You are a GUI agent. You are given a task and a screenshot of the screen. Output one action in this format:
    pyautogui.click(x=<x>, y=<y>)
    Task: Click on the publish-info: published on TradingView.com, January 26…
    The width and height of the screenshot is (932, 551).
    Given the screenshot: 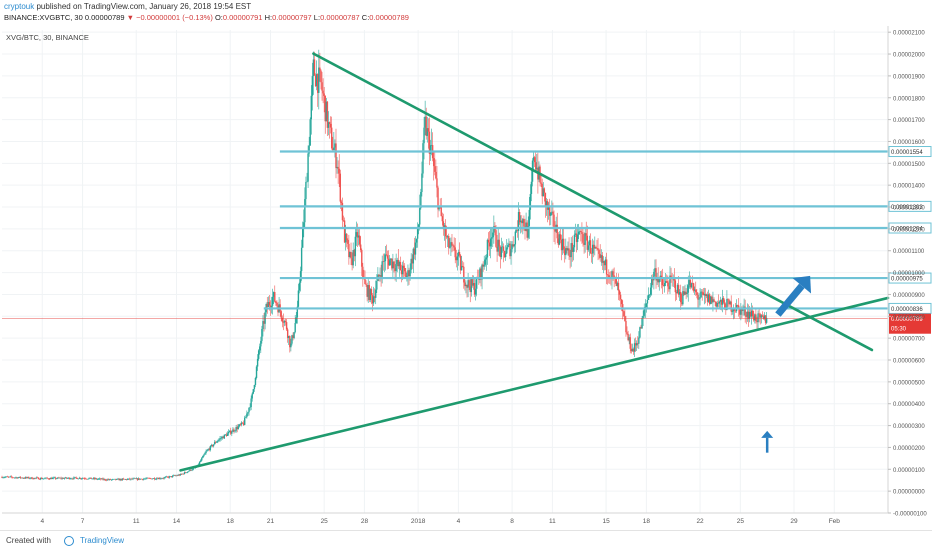 What is the action you would take?
    pyautogui.click(x=144, y=6)
    